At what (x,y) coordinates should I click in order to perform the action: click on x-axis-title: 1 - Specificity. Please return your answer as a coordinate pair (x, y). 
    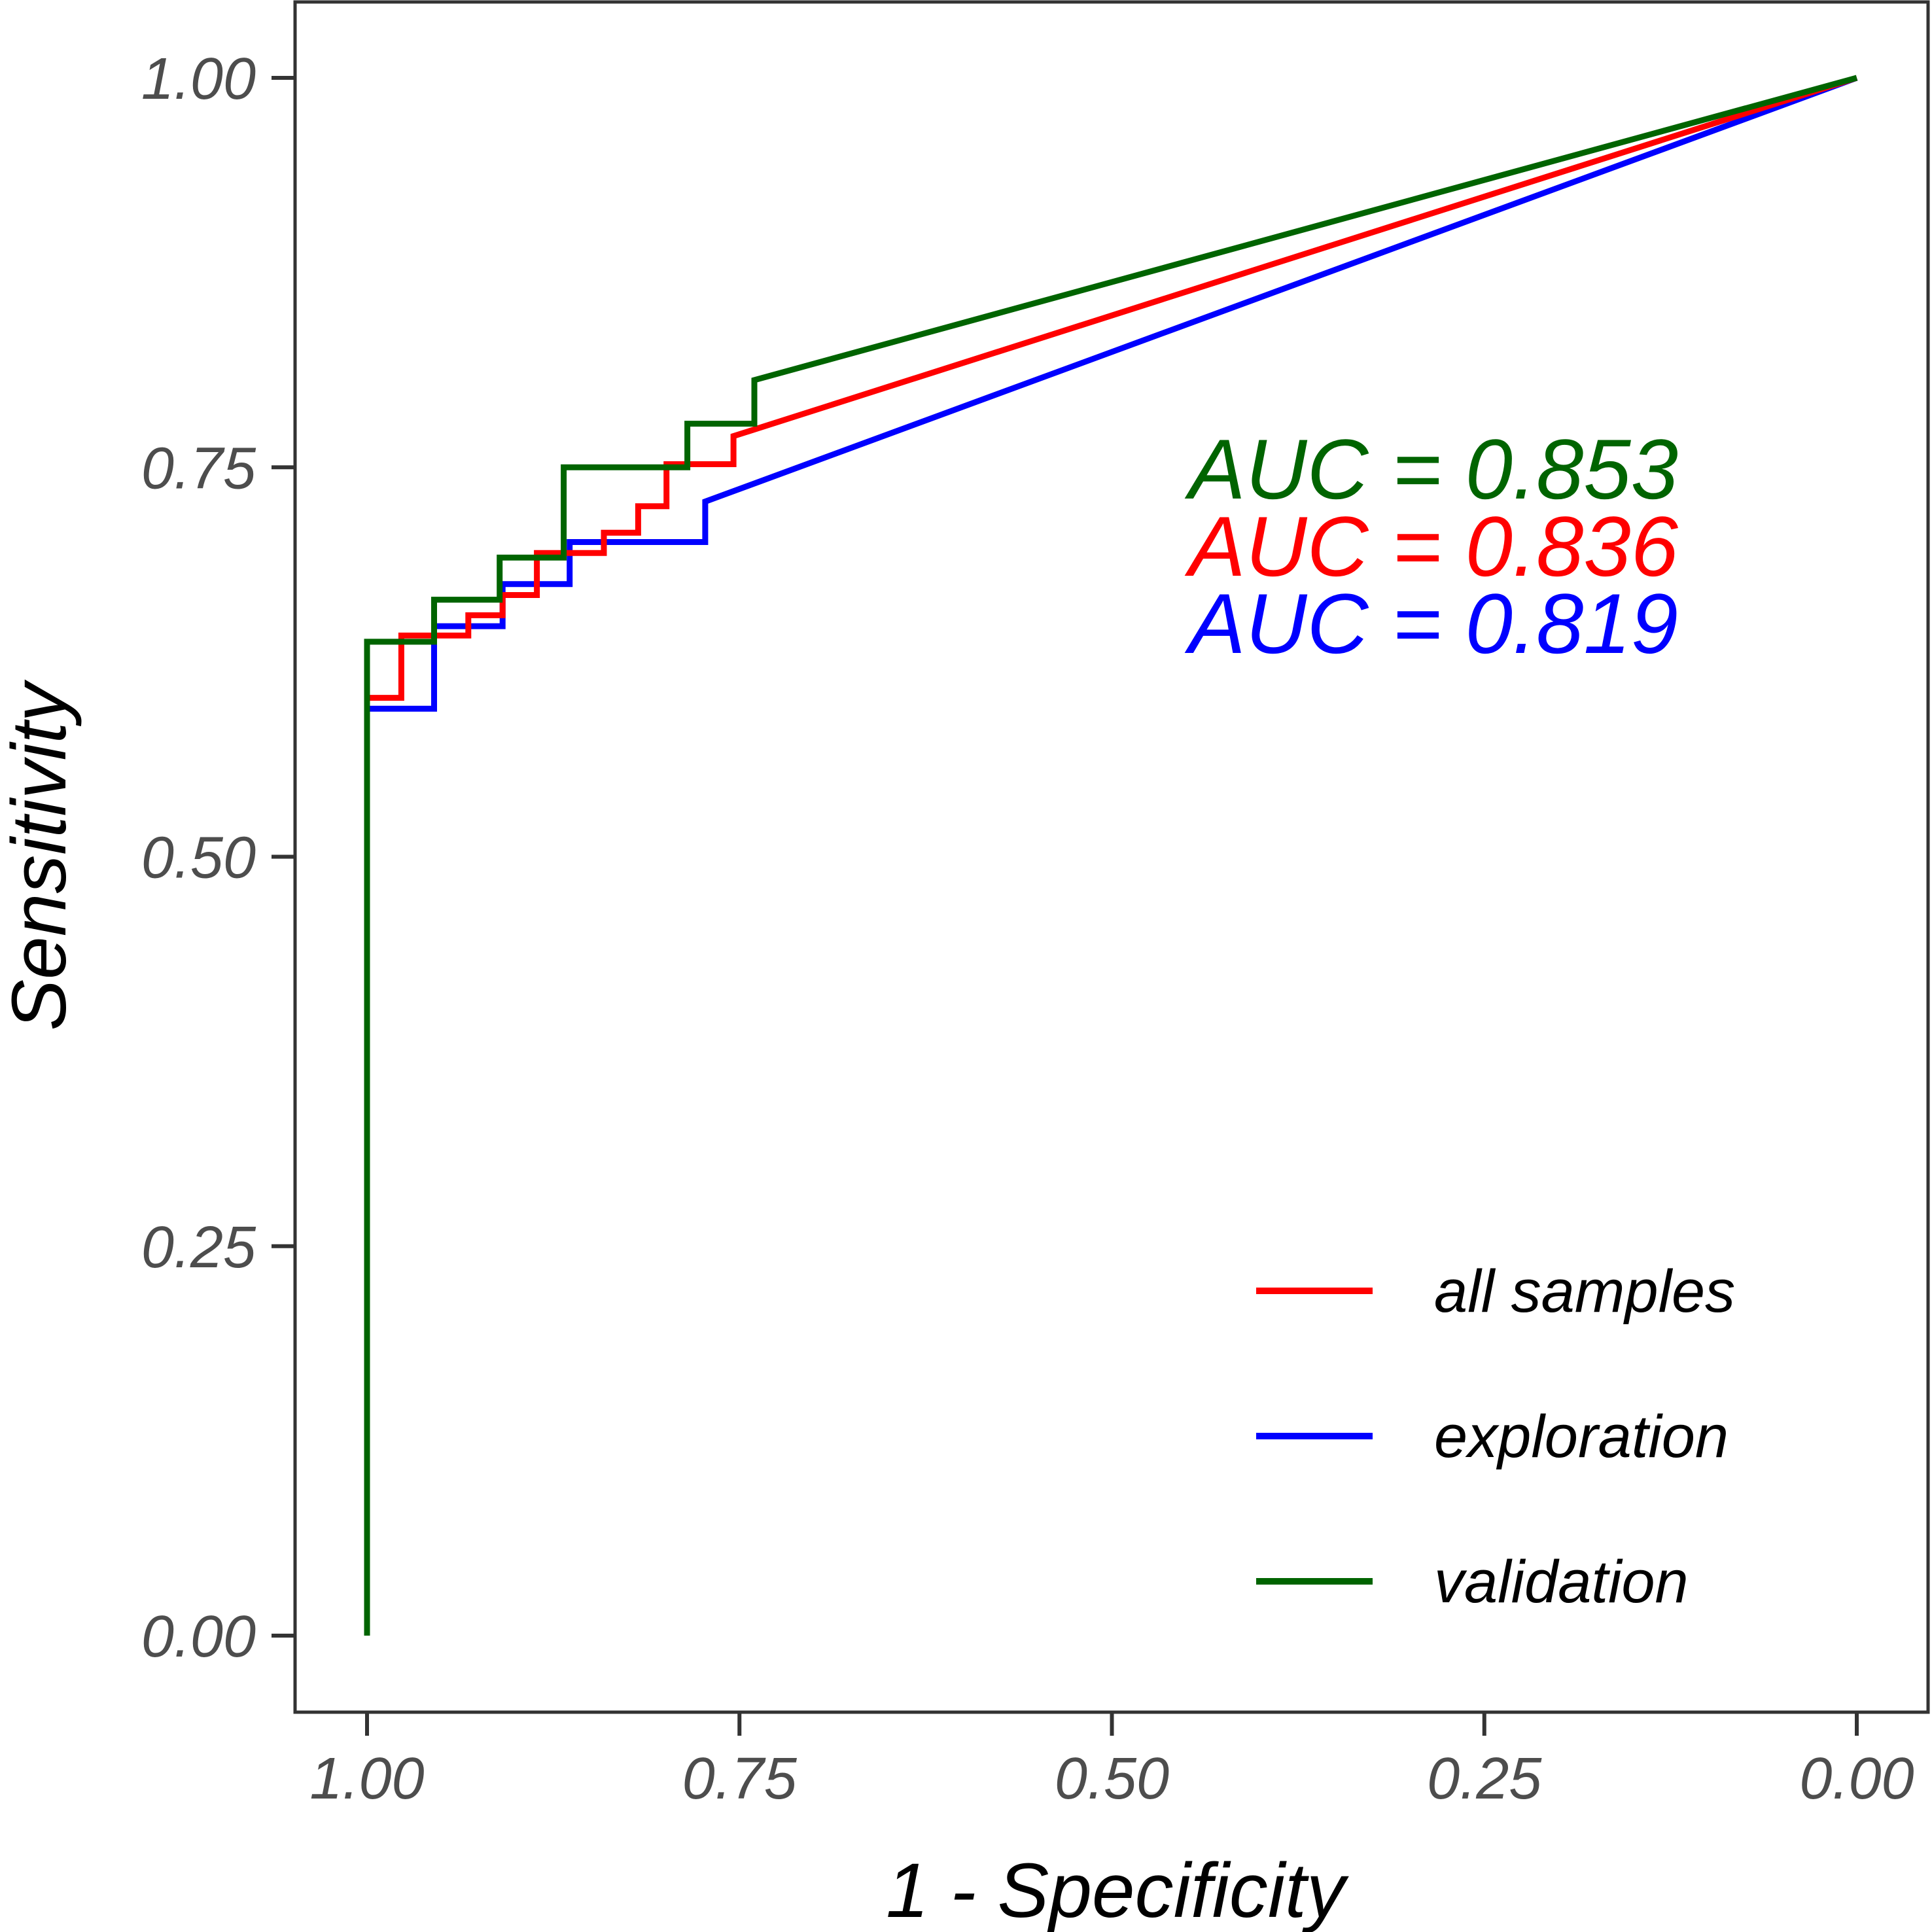
    Looking at the image, I should click on (1117, 1890).